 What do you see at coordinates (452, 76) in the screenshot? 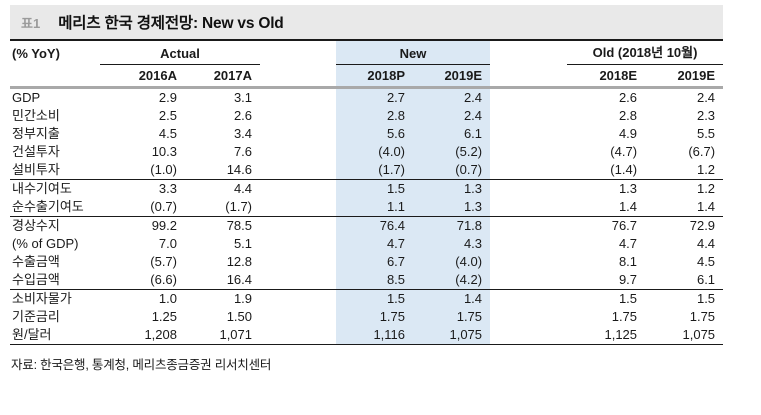
I see `col-header-2019e-new: 2019E` at bounding box center [452, 76].